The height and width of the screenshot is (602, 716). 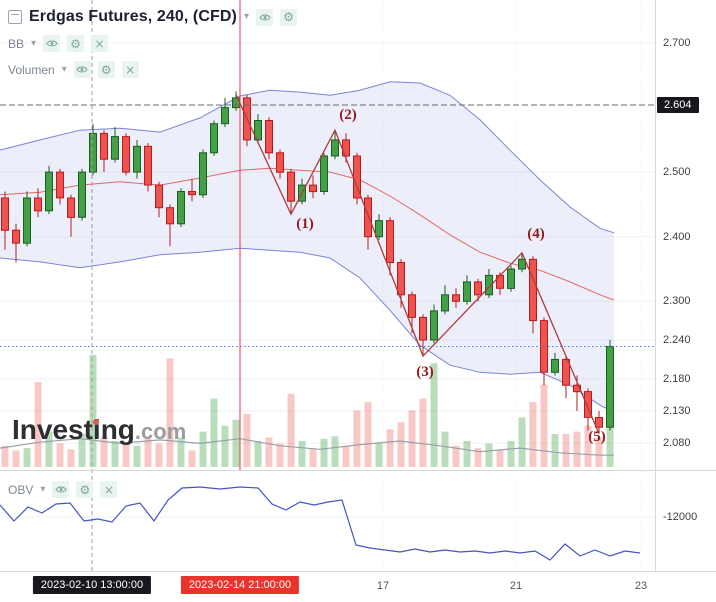 I want to click on price-tick-label: 2.180, so click(x=677, y=378).